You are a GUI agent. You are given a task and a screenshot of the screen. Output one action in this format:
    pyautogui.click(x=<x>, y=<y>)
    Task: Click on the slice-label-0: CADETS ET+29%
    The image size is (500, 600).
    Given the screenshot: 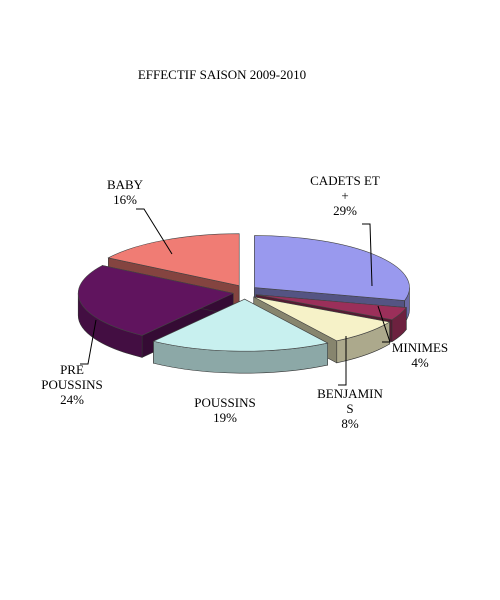 What is the action you would take?
    pyautogui.click(x=345, y=230)
    